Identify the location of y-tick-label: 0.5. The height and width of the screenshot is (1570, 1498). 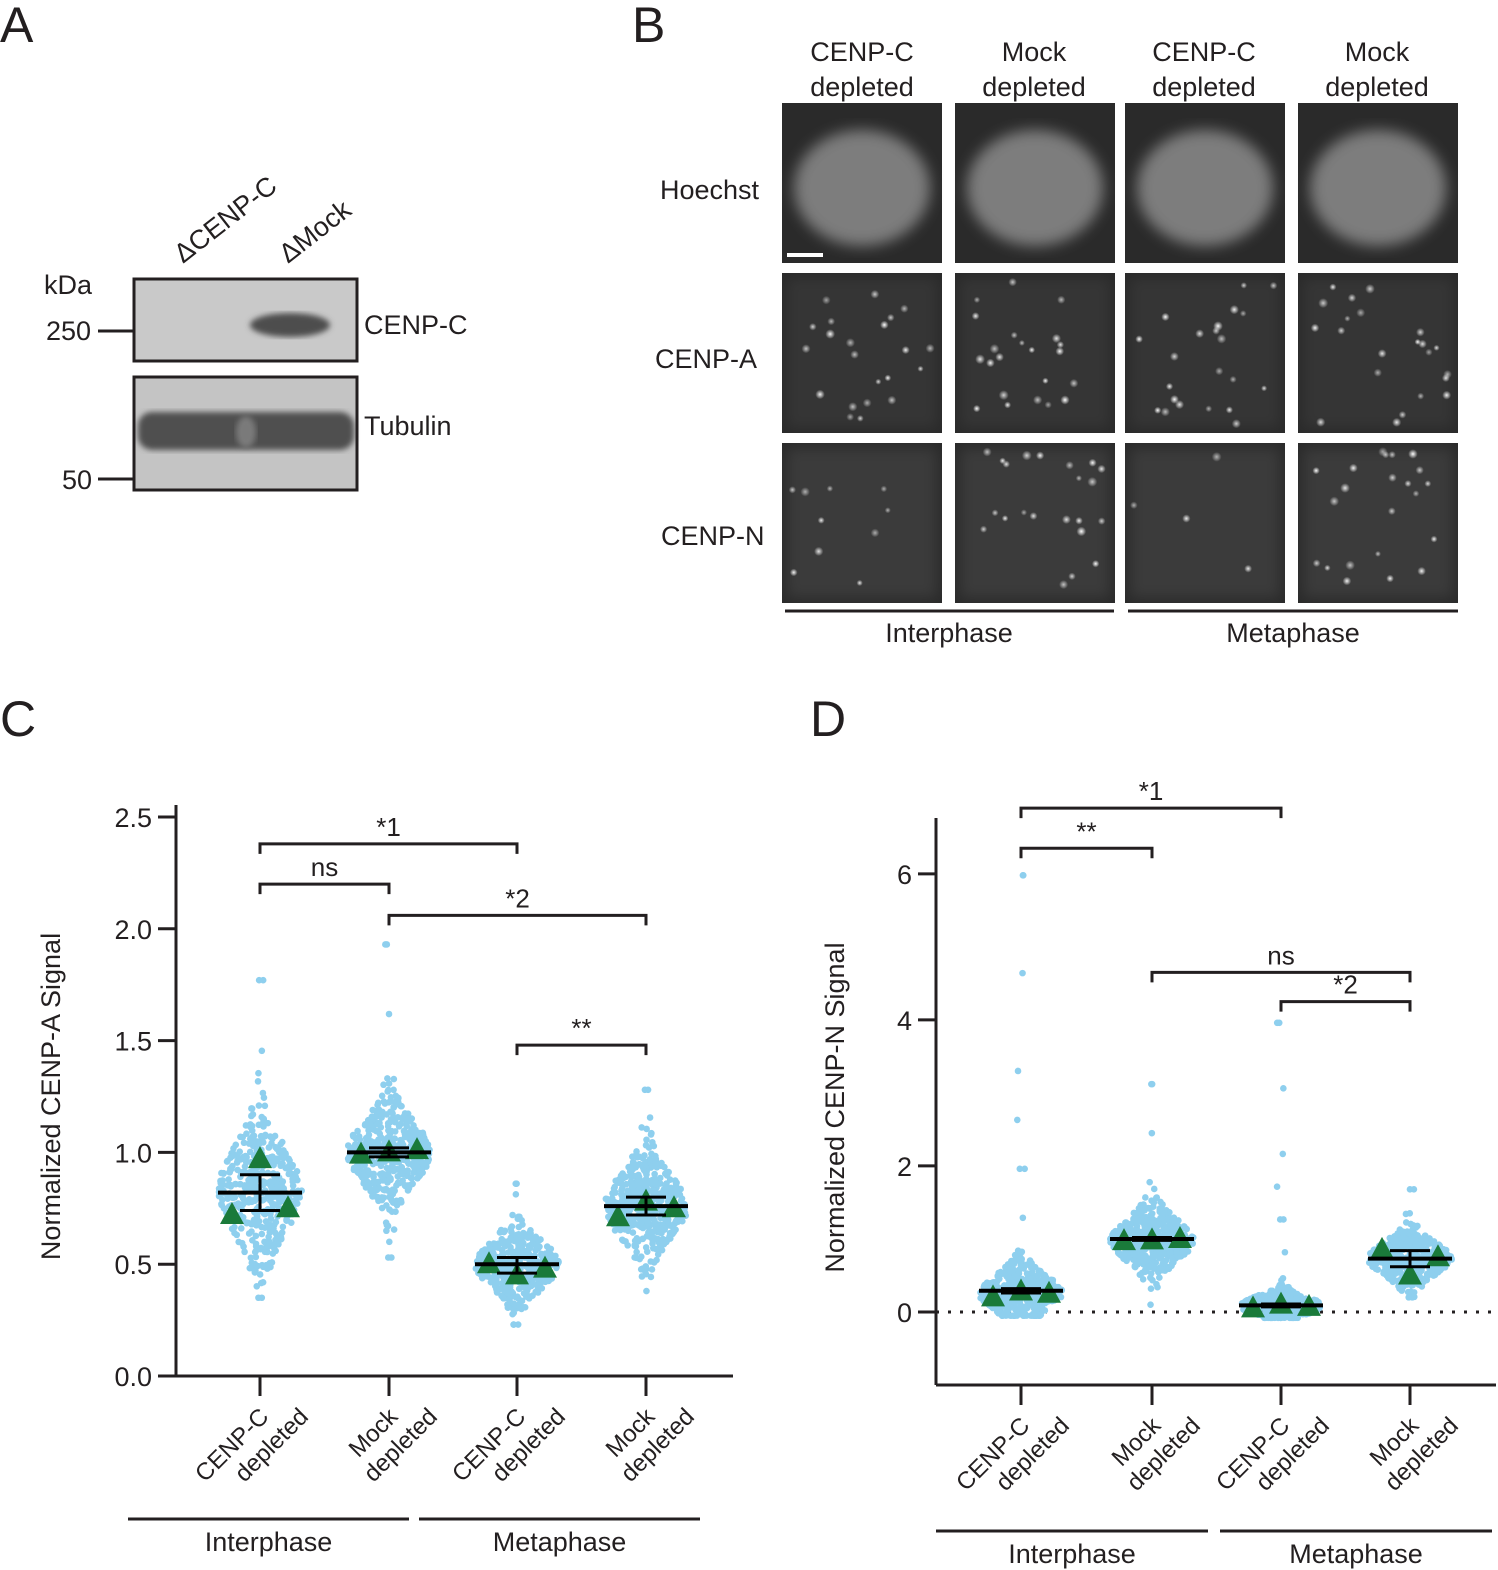
(133, 1265).